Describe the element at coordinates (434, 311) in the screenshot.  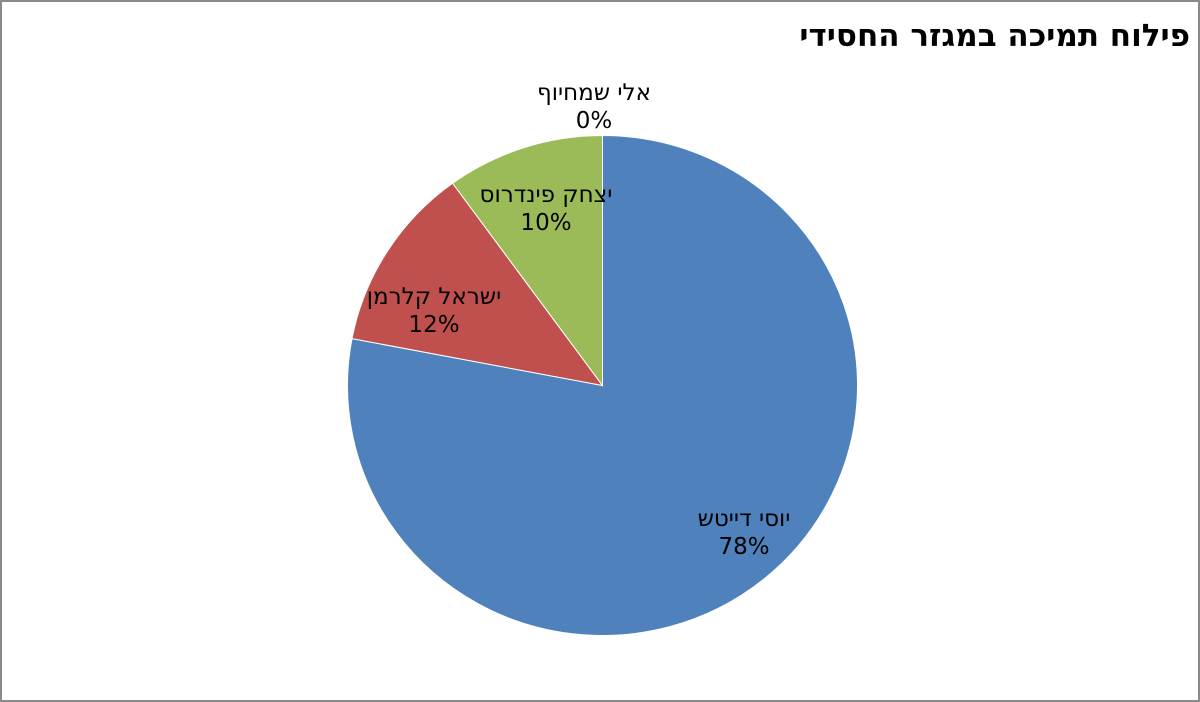
I see `slice-label-yisrael-klerman: ישראל קלרמן 12%` at that location.